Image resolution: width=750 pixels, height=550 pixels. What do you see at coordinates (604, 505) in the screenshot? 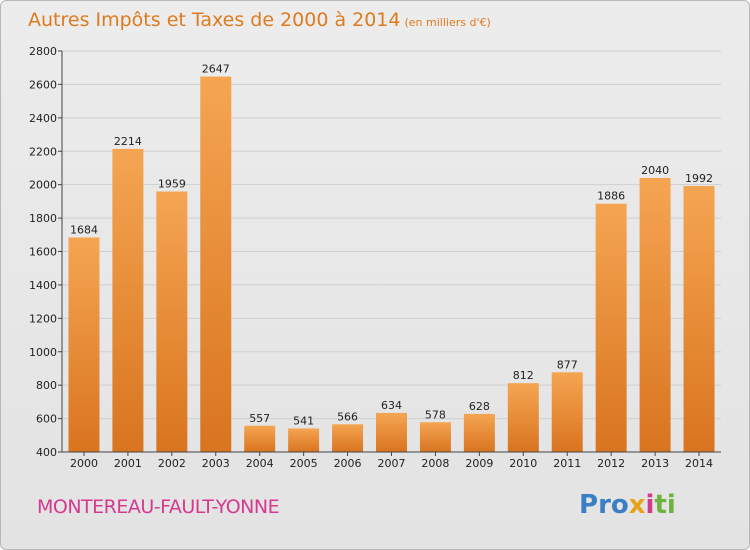
I see `logo-letter: r` at bounding box center [604, 505].